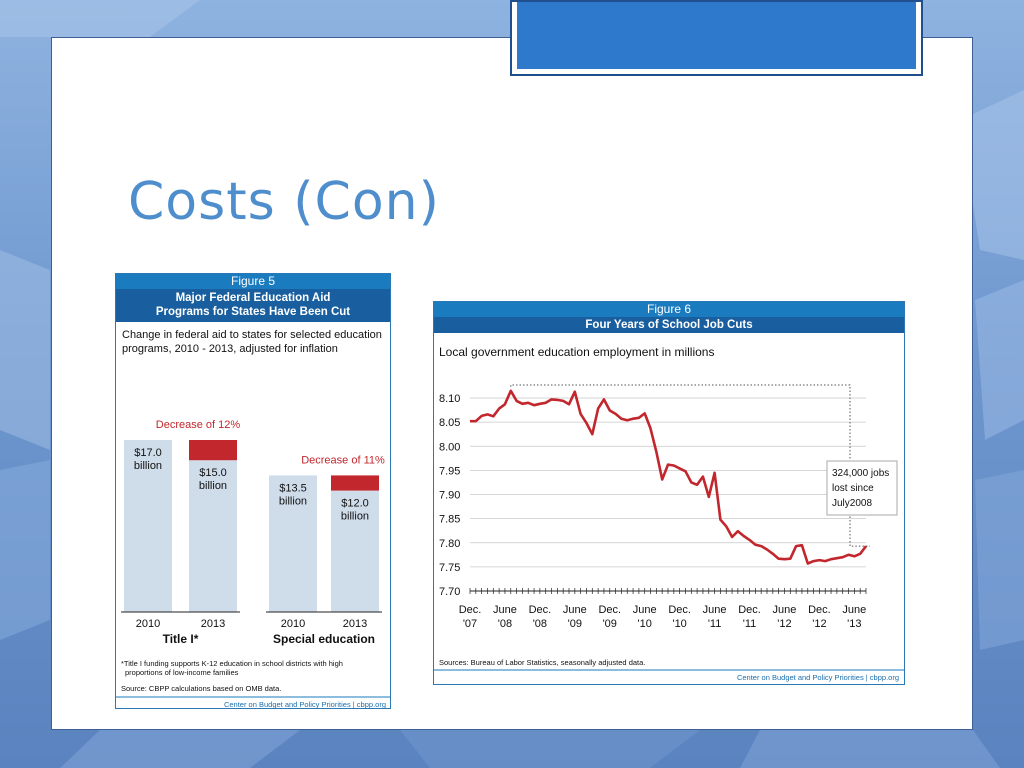  Describe the element at coordinates (852, 503) in the screenshot. I see `callout-text: July2008` at that location.